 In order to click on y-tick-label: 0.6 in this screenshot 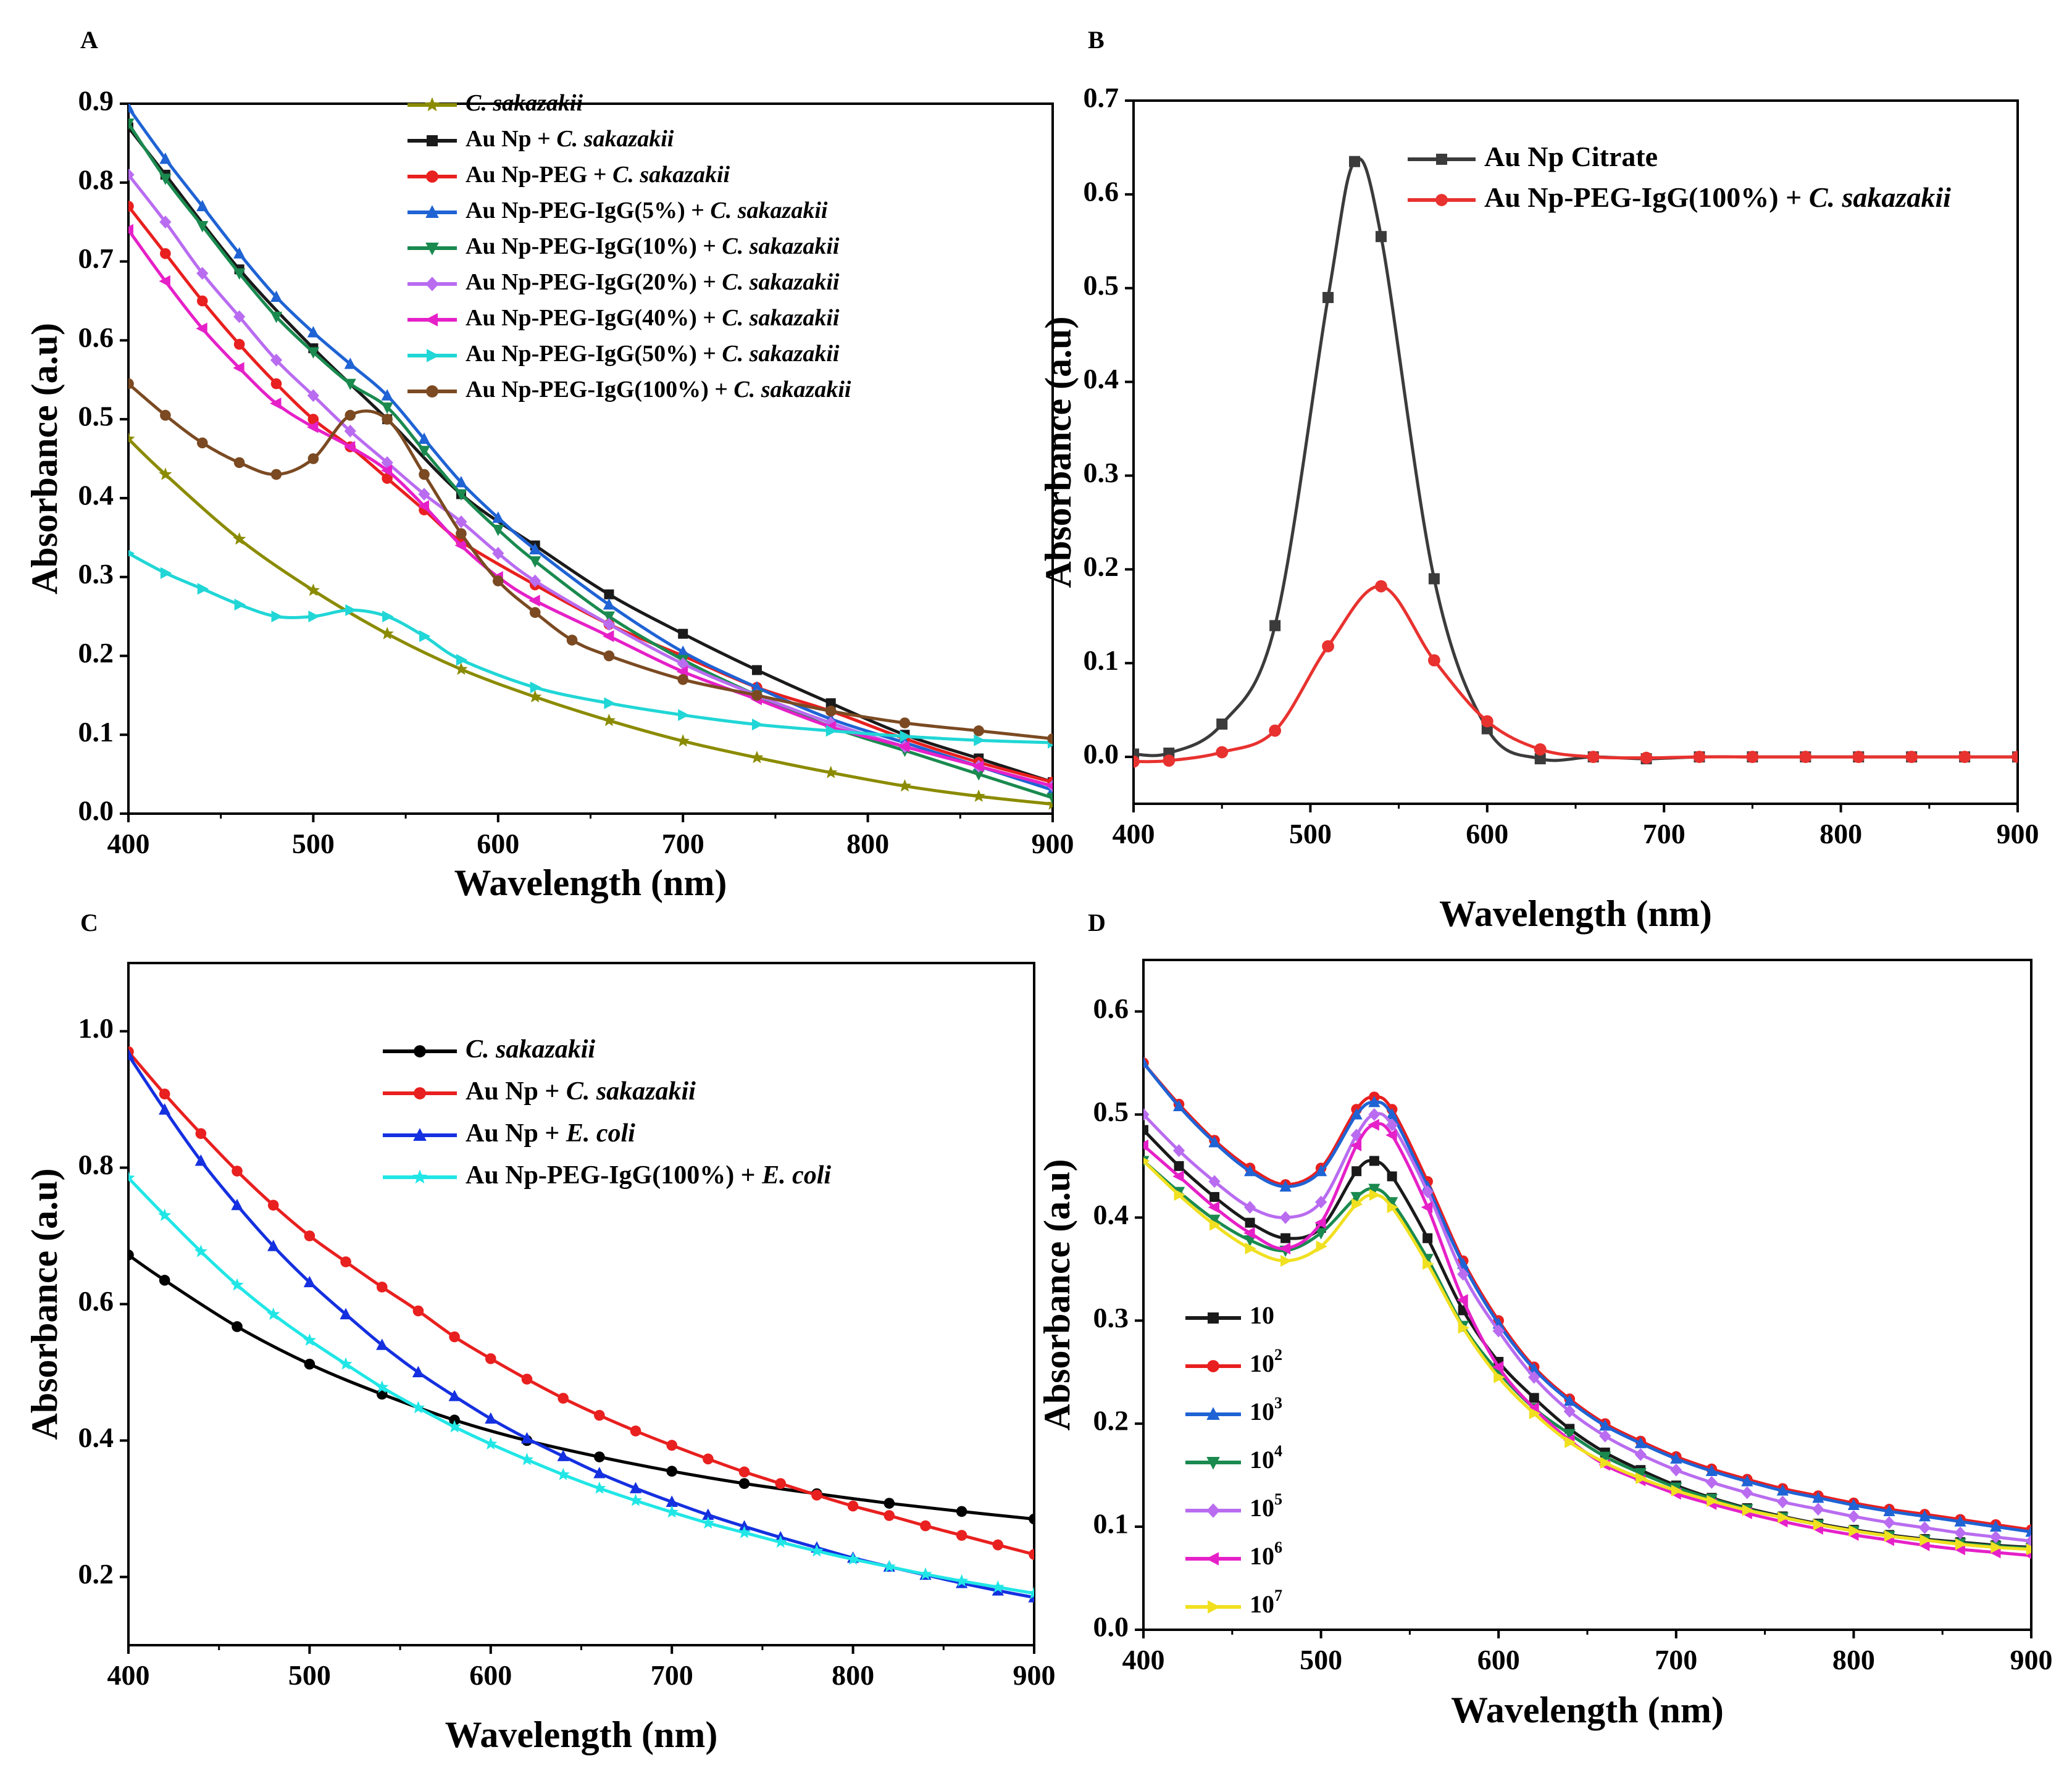, I will do `click(1111, 1009)`.